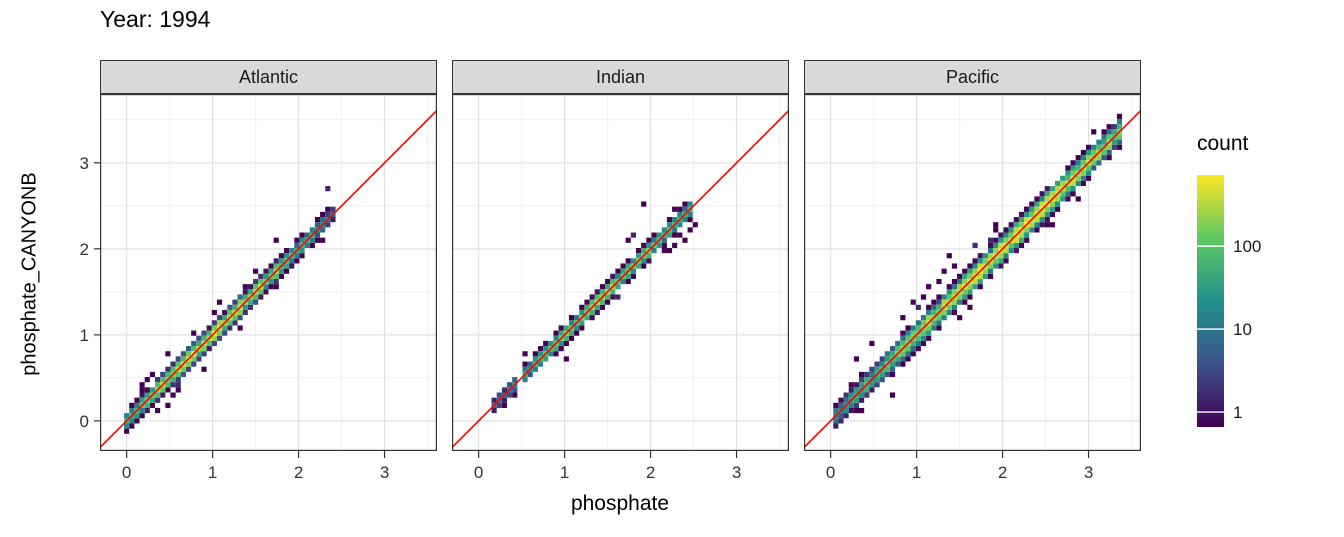 This screenshot has width=1344, height=537. What do you see at coordinates (1223, 143) in the screenshot?
I see `legend-title: count` at bounding box center [1223, 143].